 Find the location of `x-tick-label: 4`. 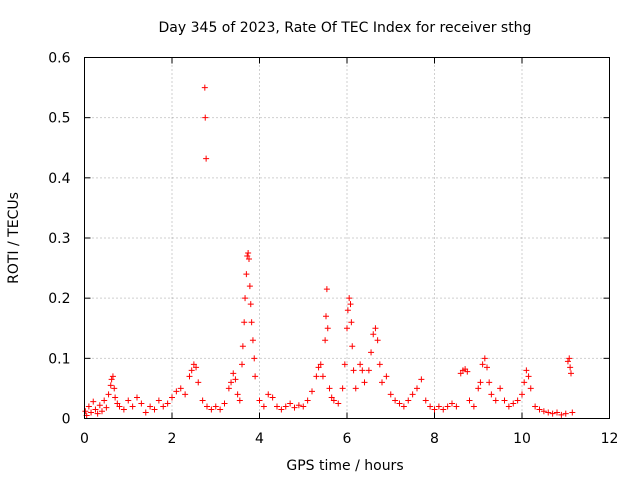

x-tick-label: 4 is located at coordinates (259, 439).